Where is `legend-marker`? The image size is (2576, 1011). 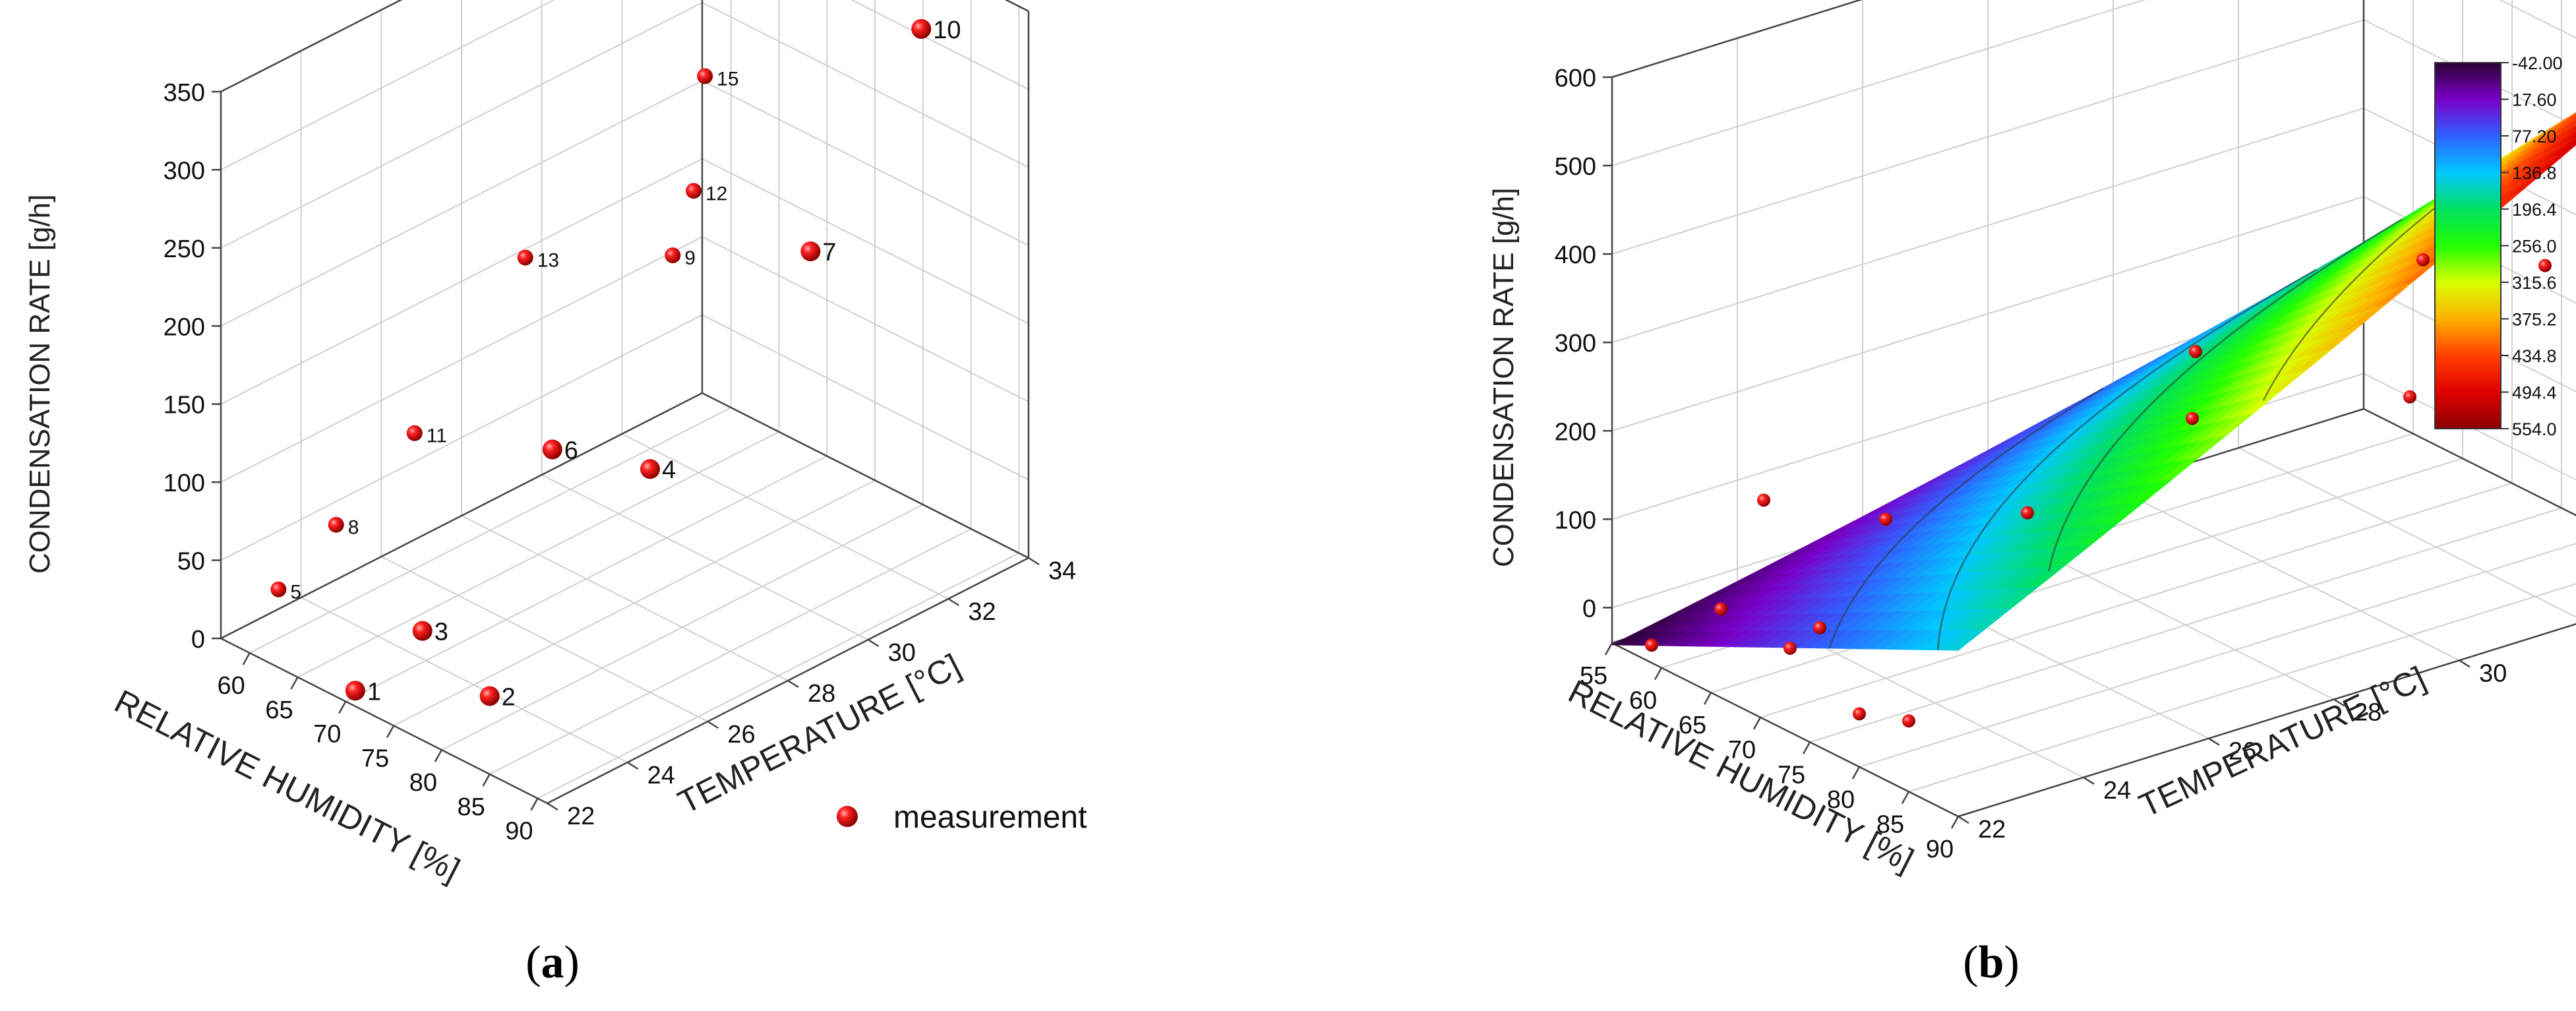 legend-marker is located at coordinates (847, 817).